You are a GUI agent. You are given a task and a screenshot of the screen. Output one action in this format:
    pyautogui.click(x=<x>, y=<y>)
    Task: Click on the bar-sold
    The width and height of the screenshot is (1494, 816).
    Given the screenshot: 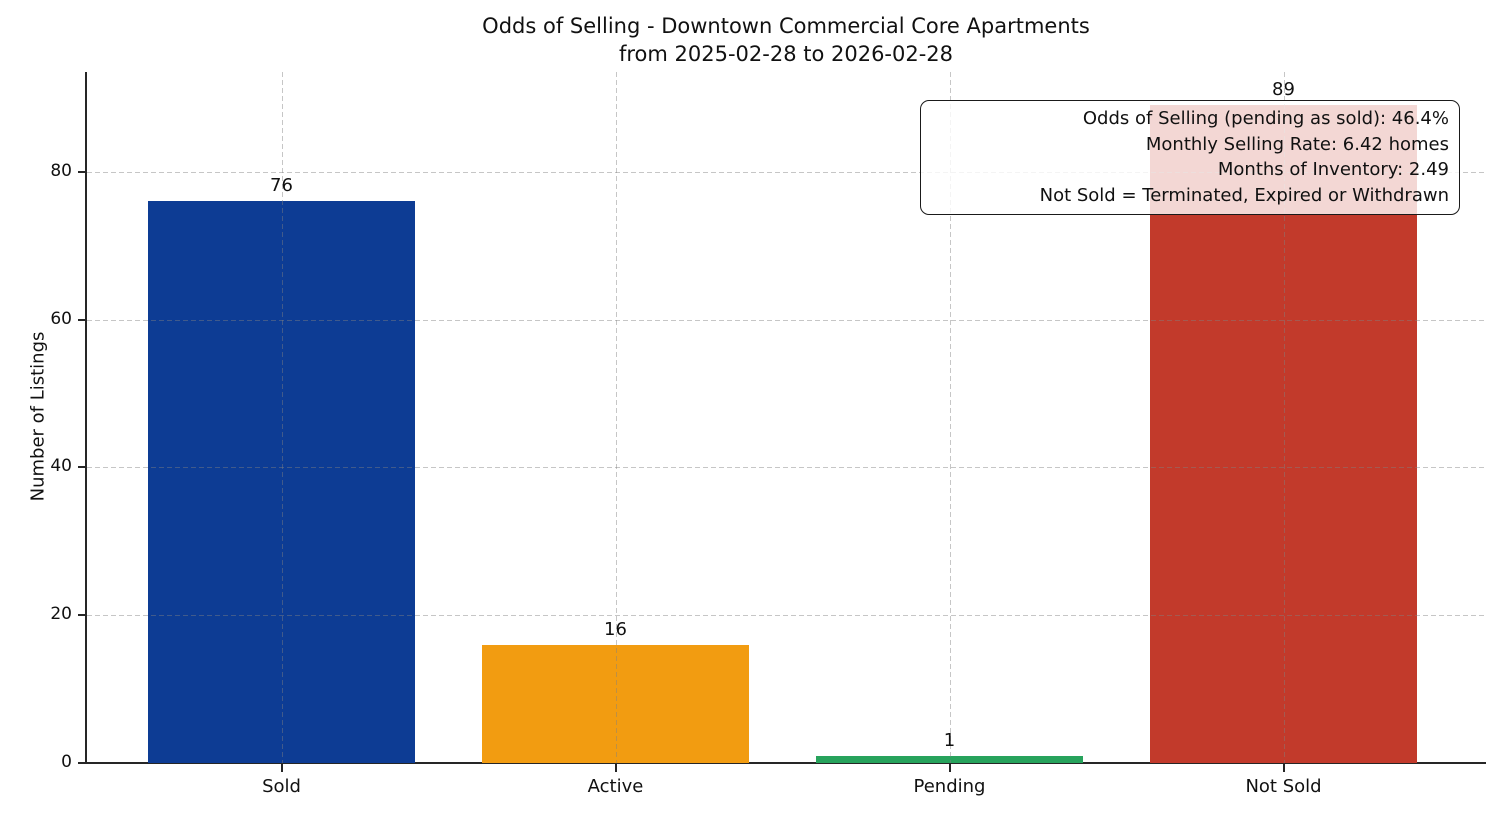 What is the action you would take?
    pyautogui.click(x=281, y=482)
    